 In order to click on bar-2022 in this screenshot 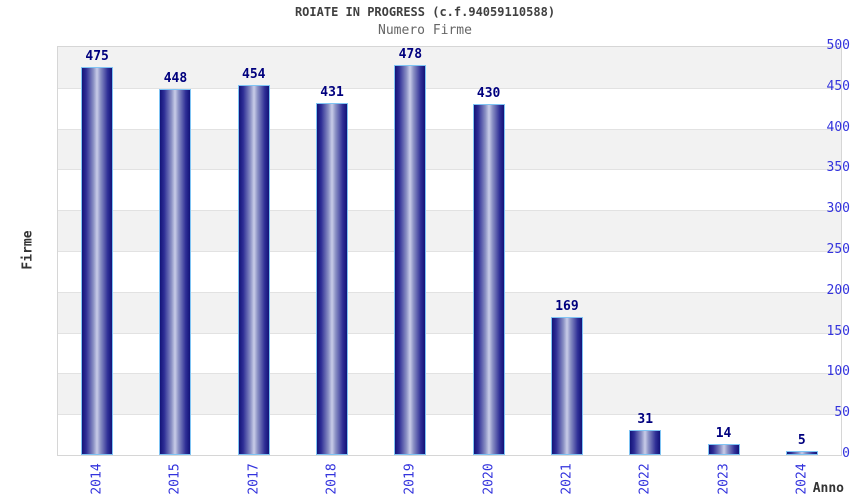, I will do `click(645, 442)`.